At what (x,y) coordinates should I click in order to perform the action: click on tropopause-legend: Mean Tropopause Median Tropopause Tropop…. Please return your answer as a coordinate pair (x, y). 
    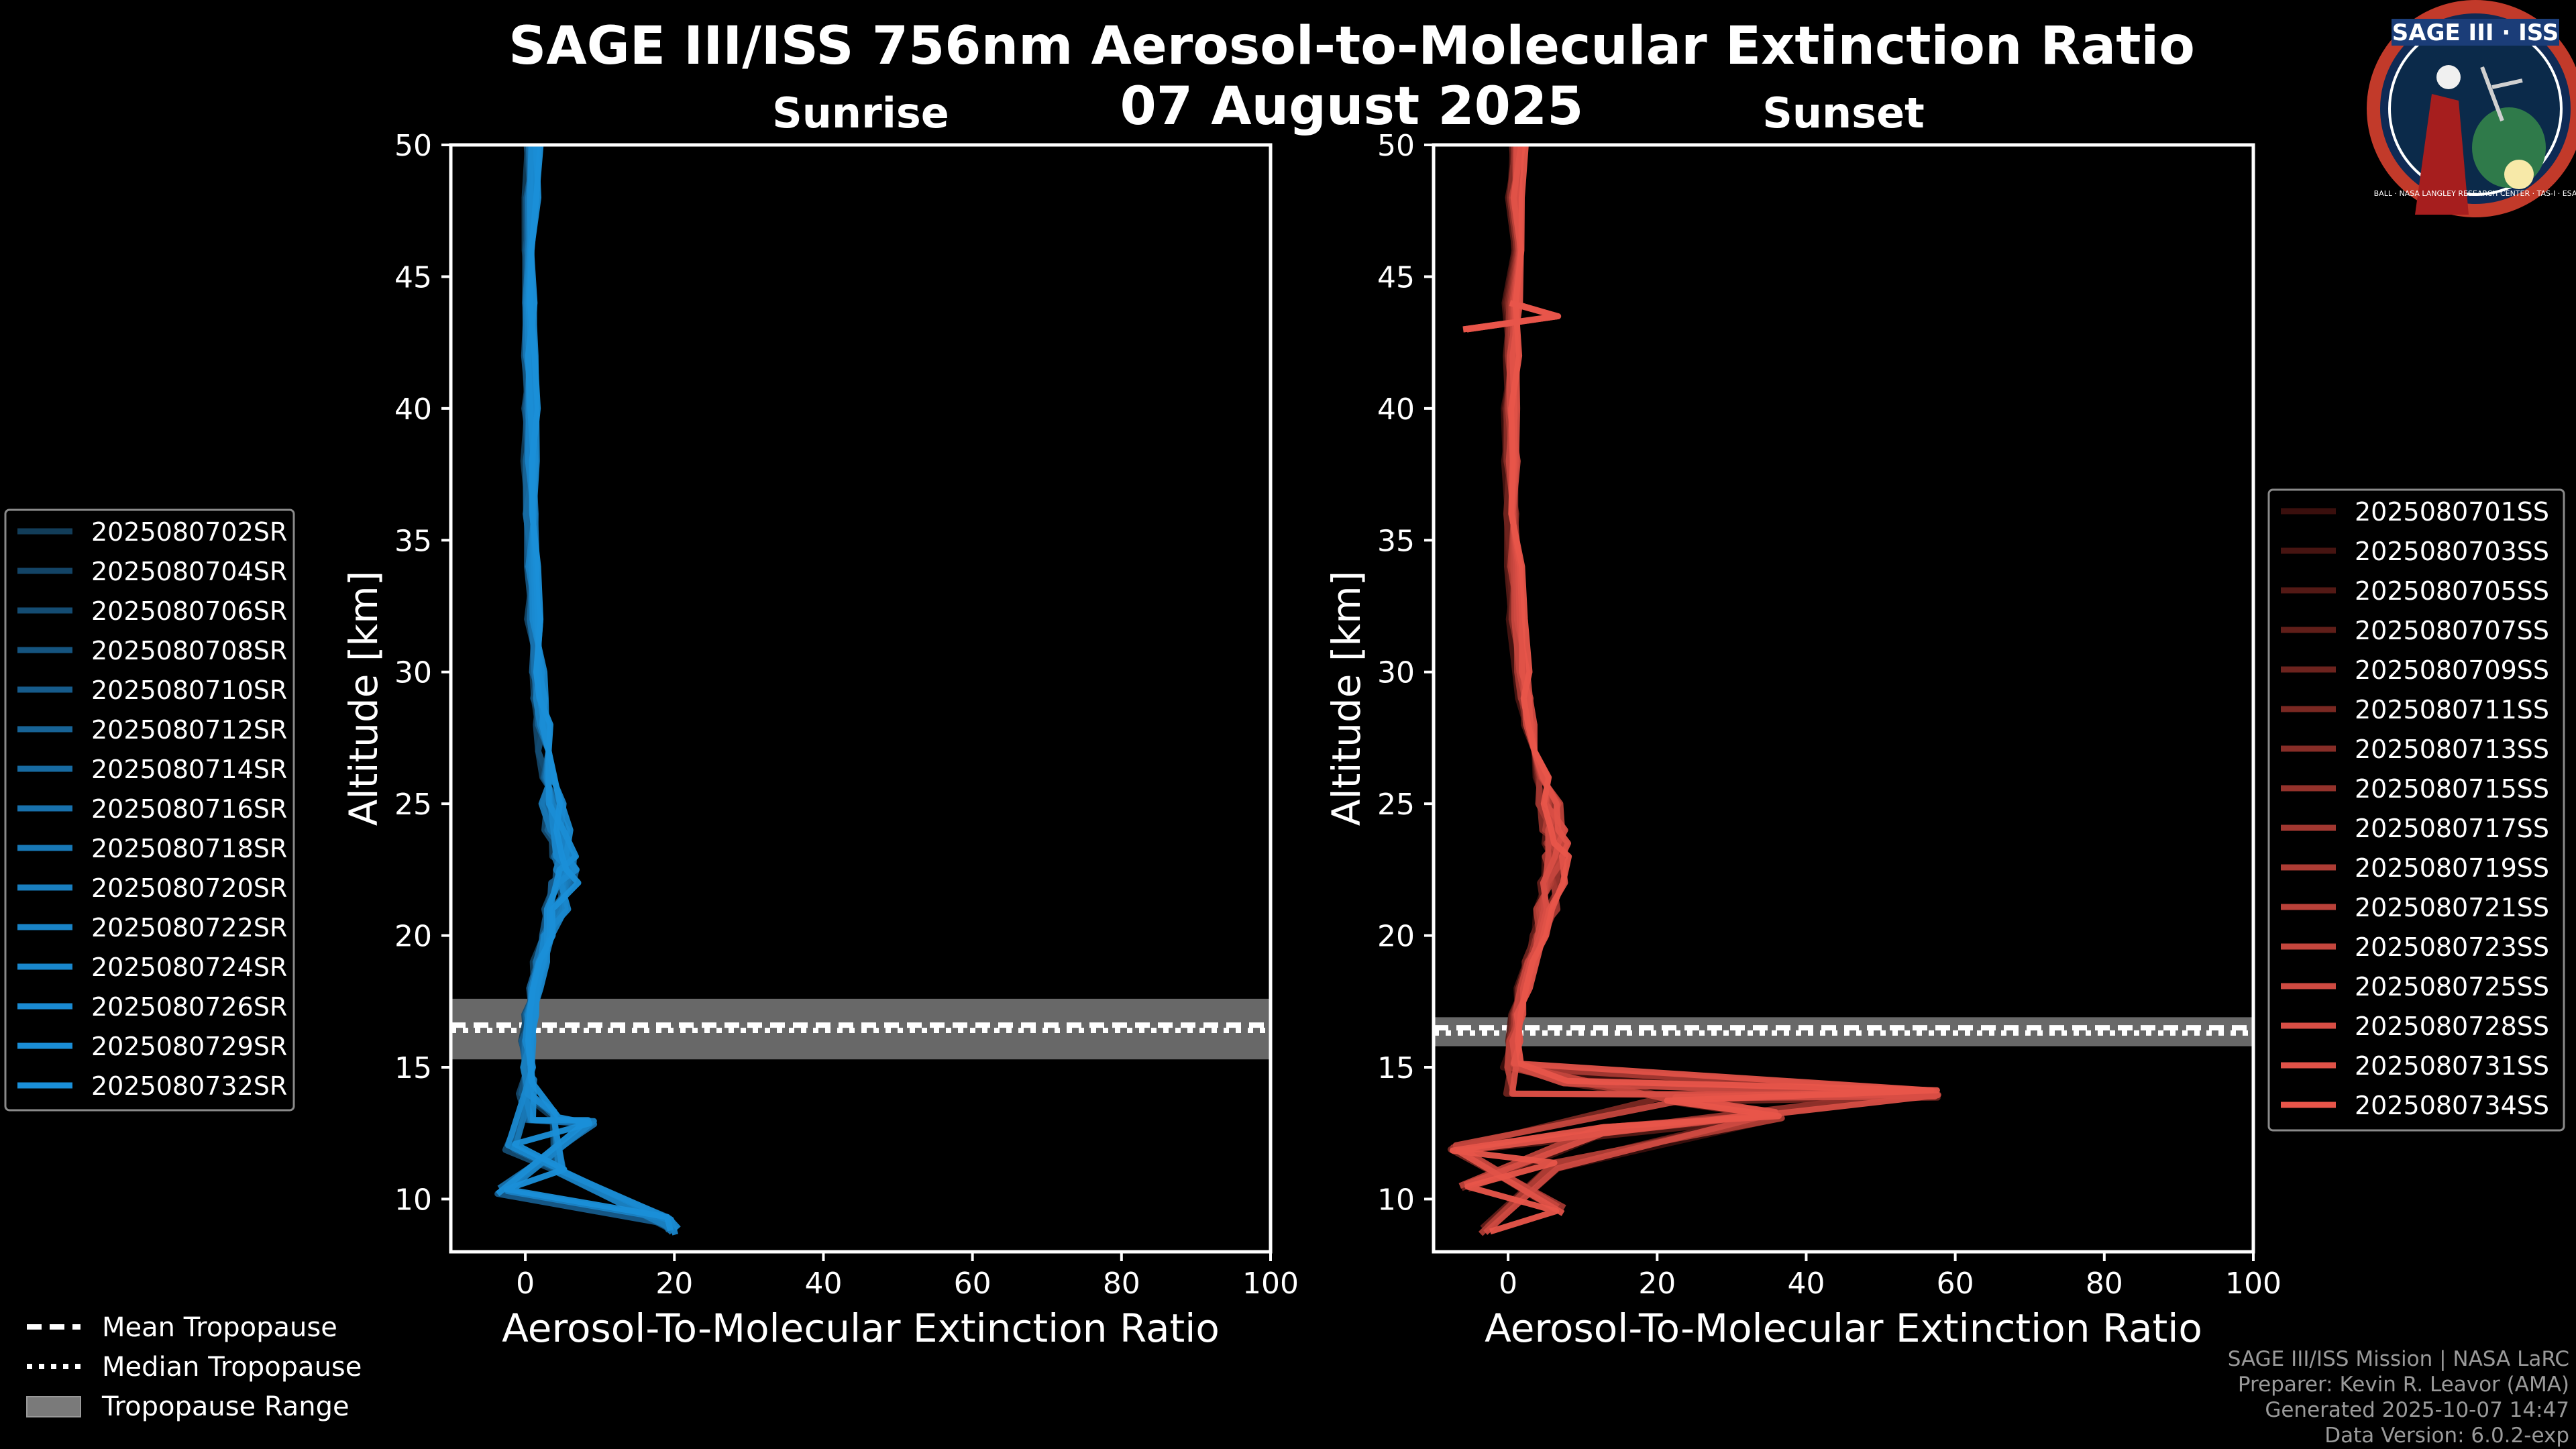
    Looking at the image, I should click on (194, 1367).